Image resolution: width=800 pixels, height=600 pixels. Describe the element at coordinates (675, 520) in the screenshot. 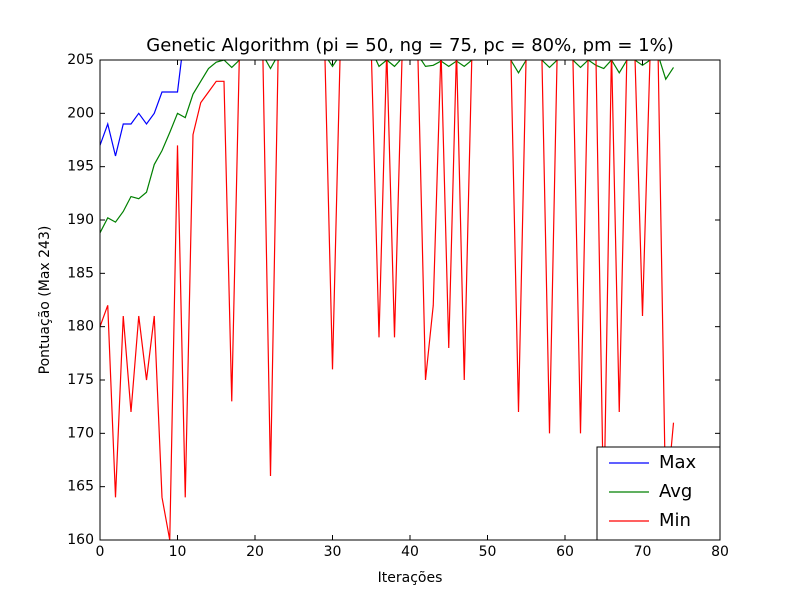

I see `legend-label: Min` at that location.